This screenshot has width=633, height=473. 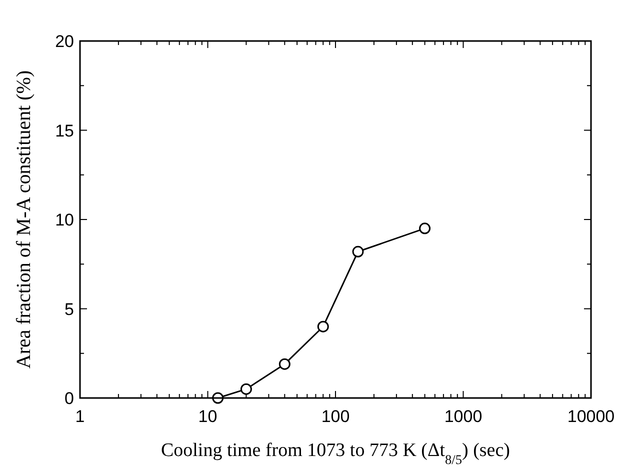 I want to click on y-tick-label: 20, so click(x=64, y=41).